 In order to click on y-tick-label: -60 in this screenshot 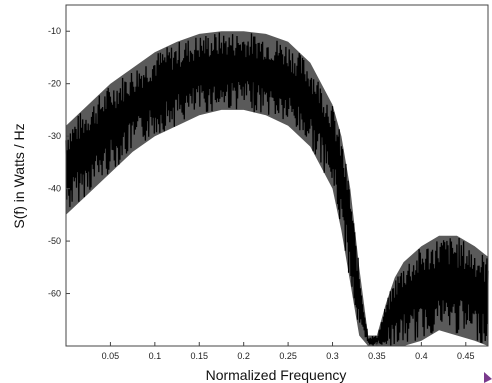, I will do `click(54, 294)`.